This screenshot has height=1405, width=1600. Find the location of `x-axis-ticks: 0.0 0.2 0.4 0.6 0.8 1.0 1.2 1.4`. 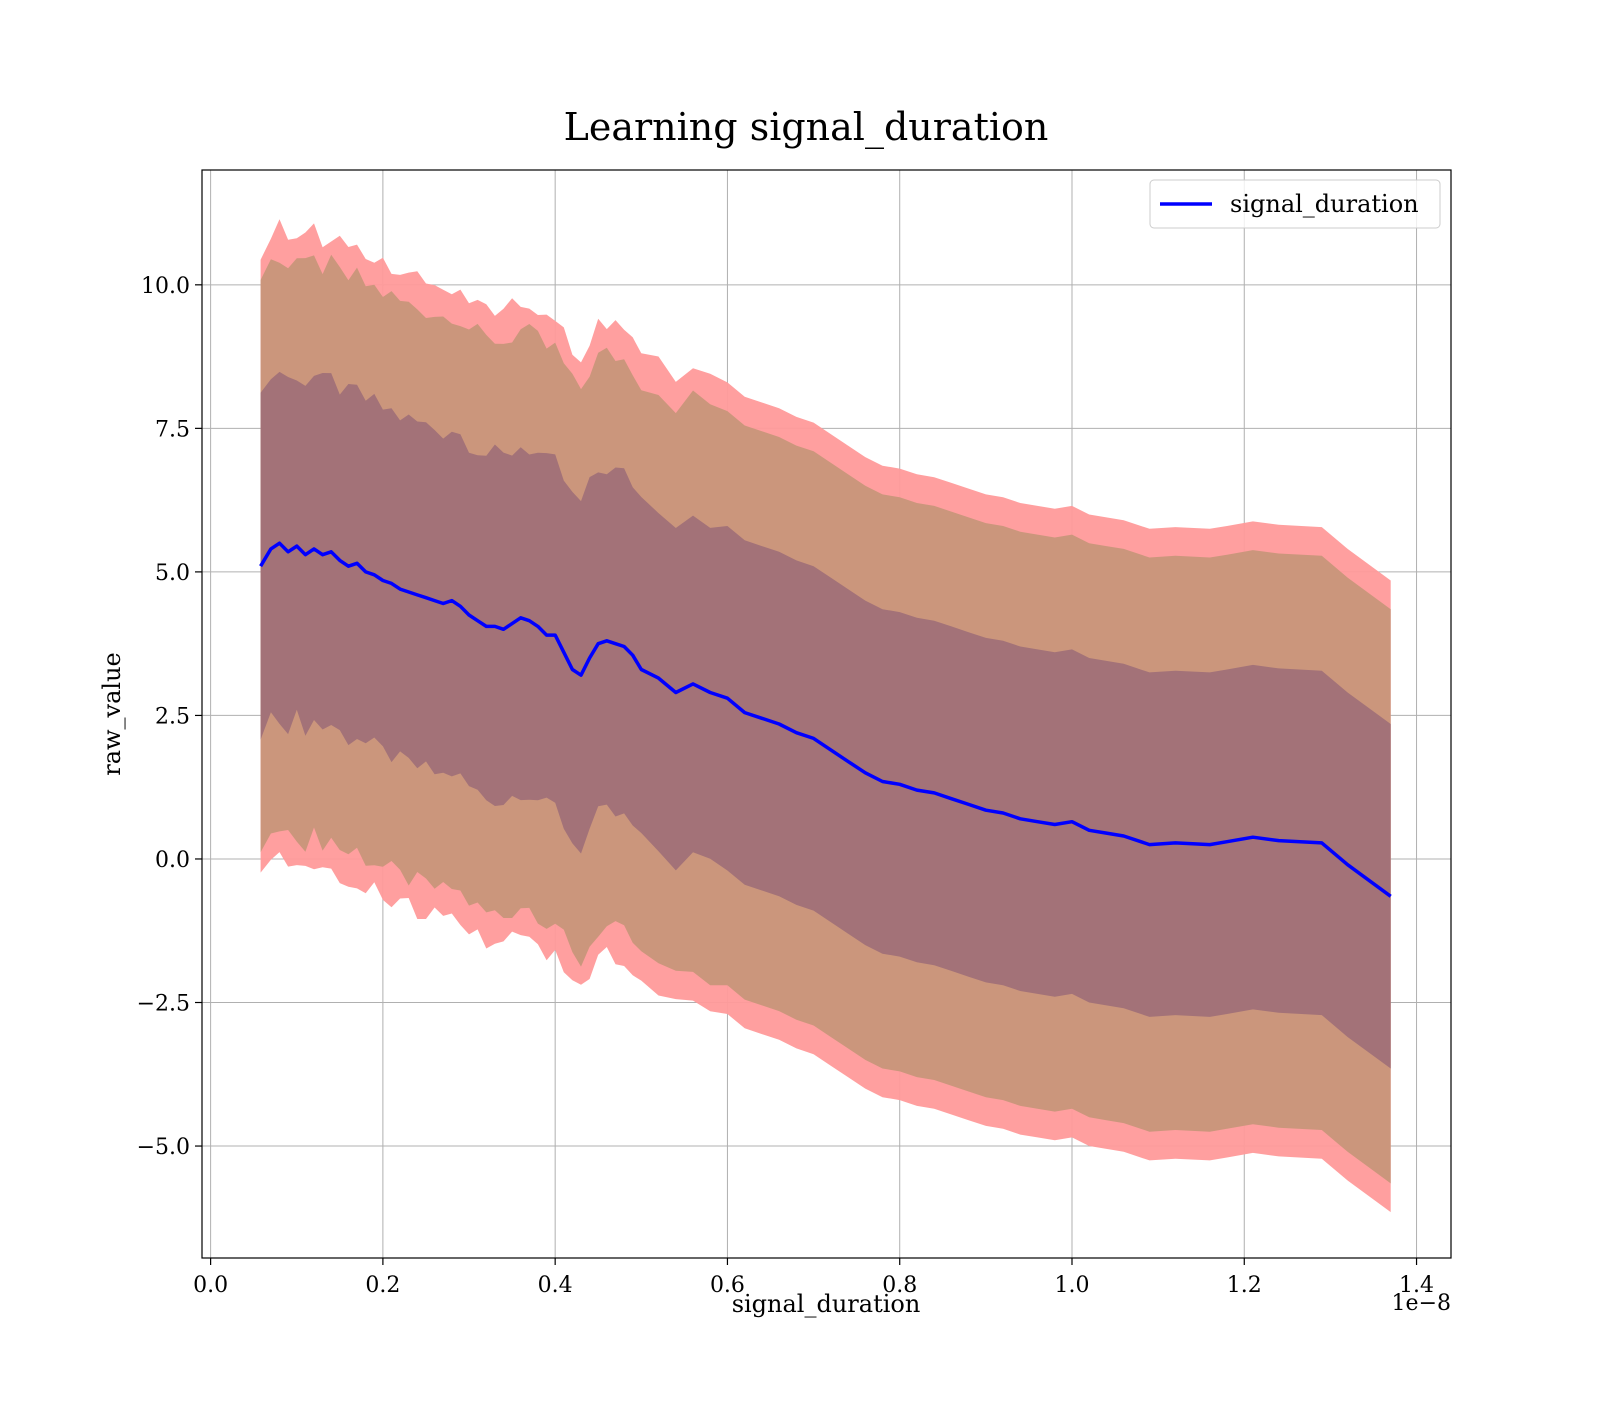

x-axis-ticks: 0.0 0.2 0.4 0.6 0.8 1.0 1.2 1.4 is located at coordinates (813, 1278).